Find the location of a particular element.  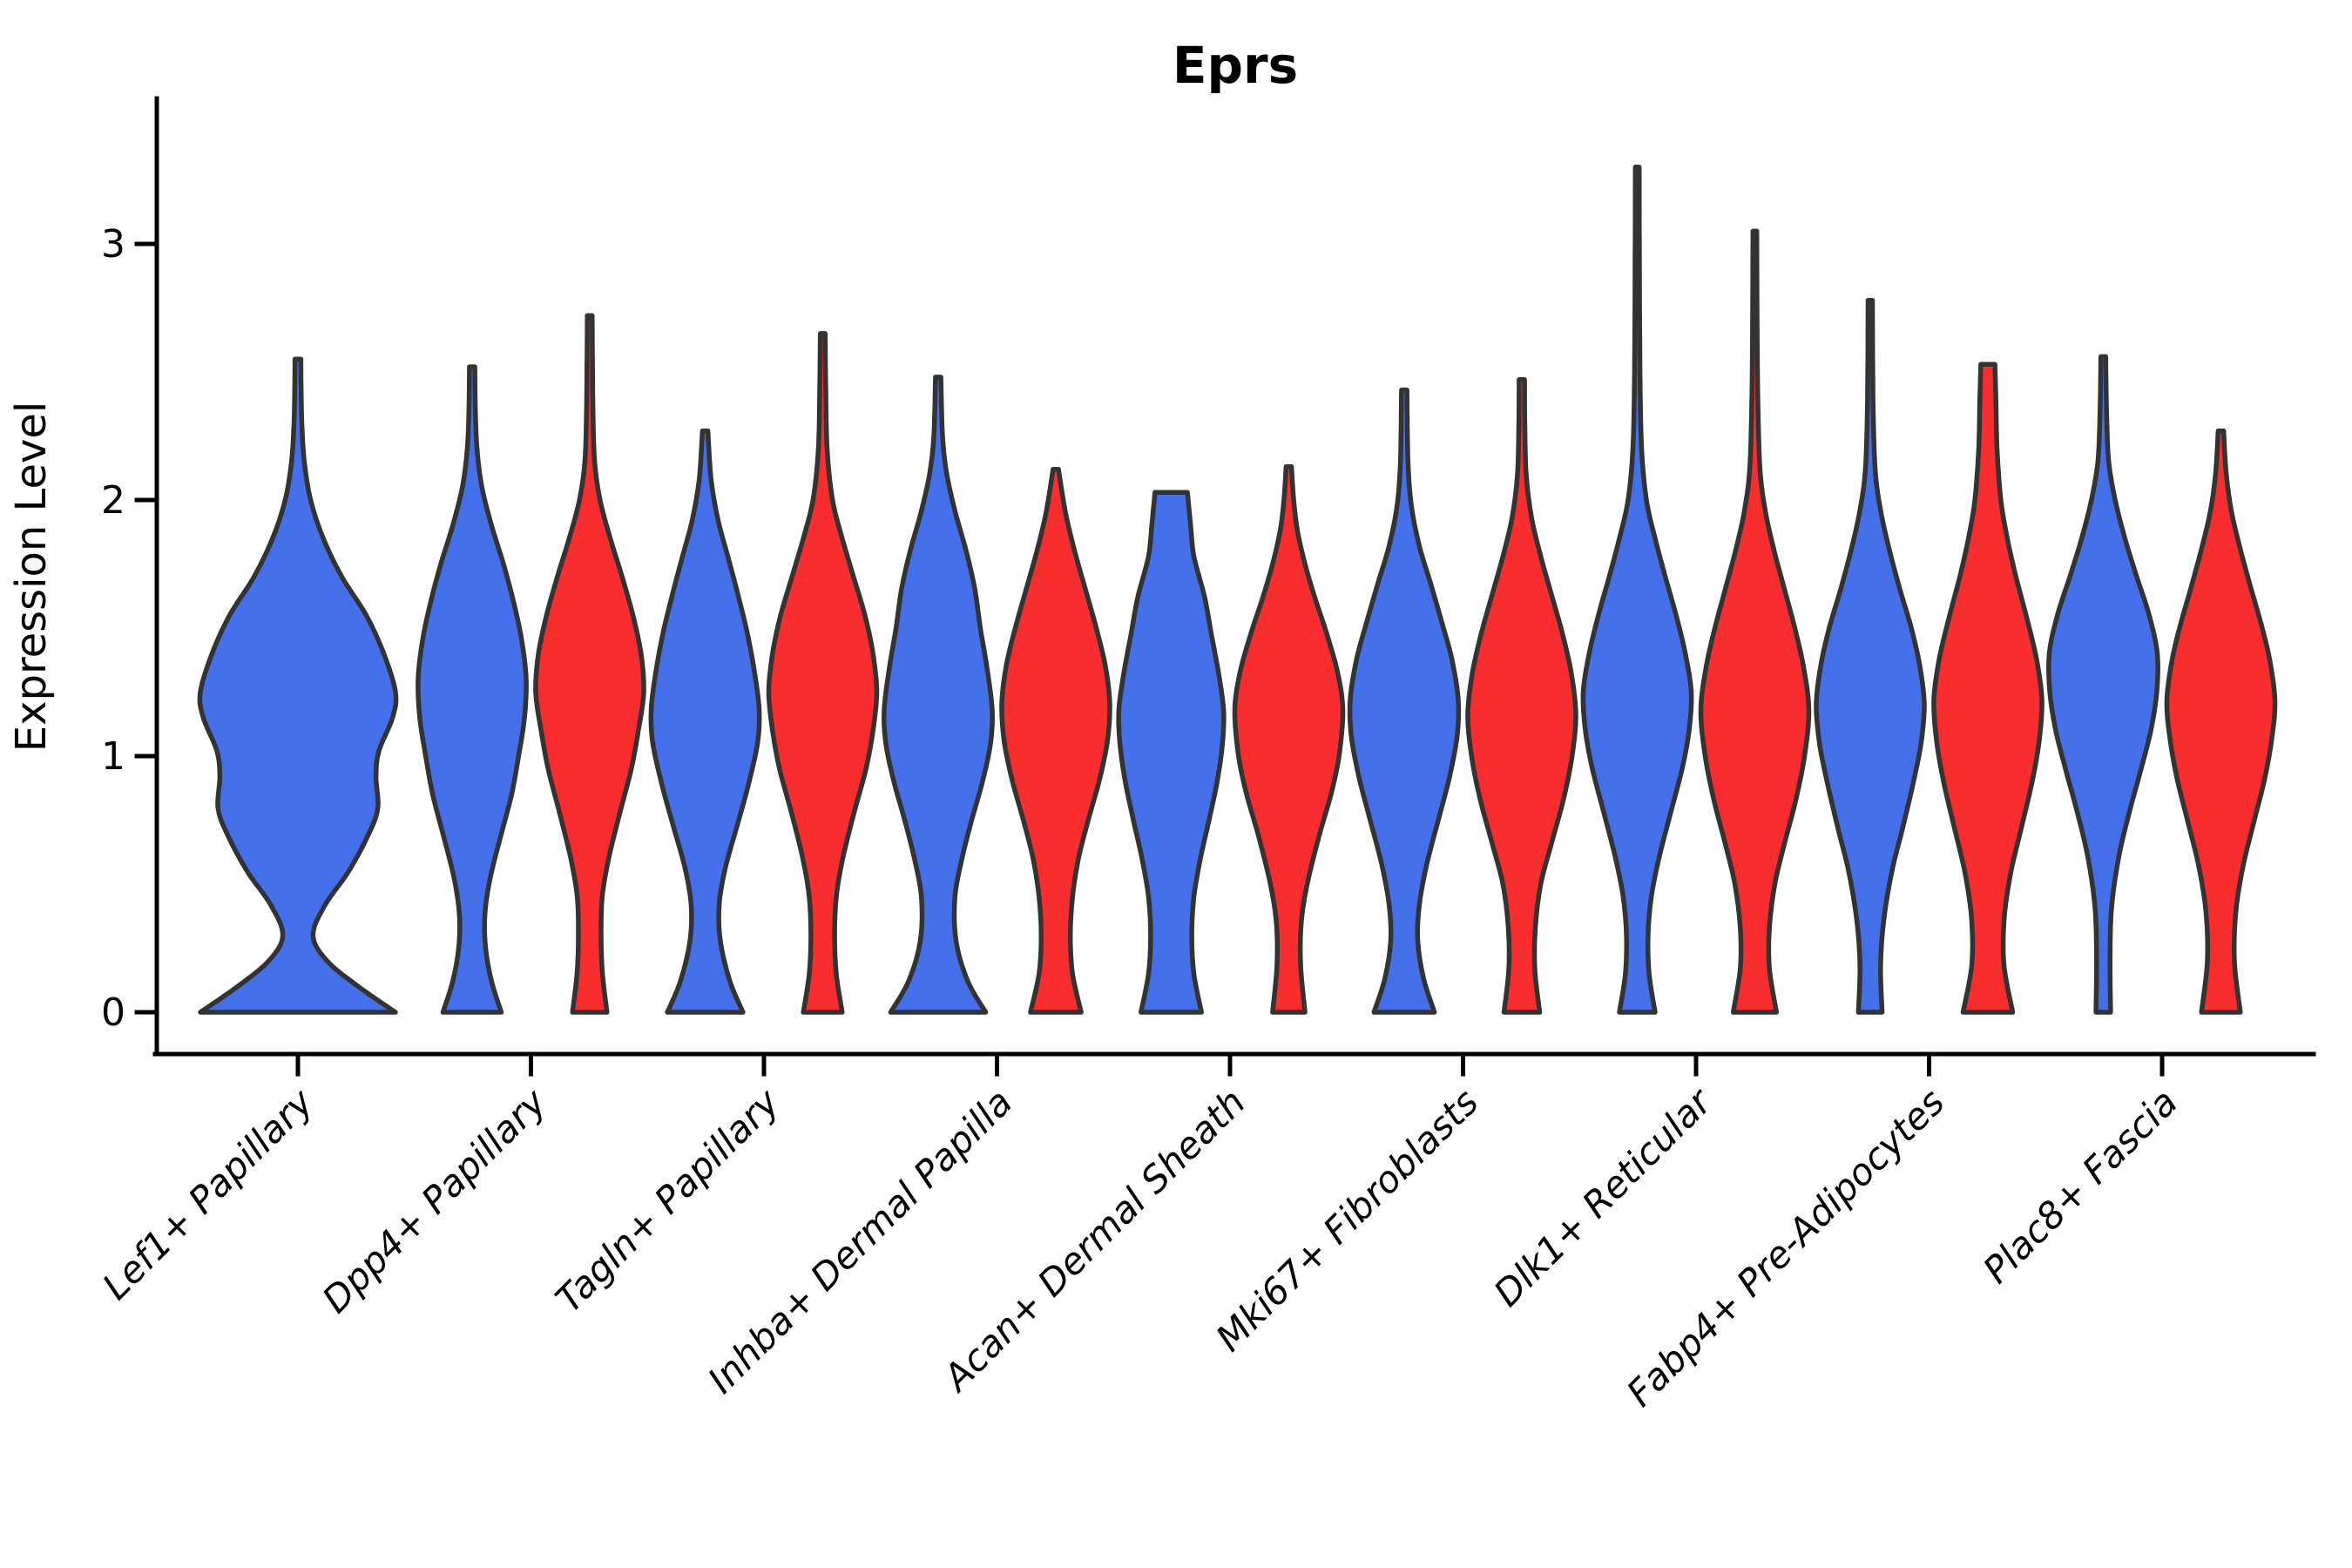

violin-dpp4-blue is located at coordinates (472, 689).